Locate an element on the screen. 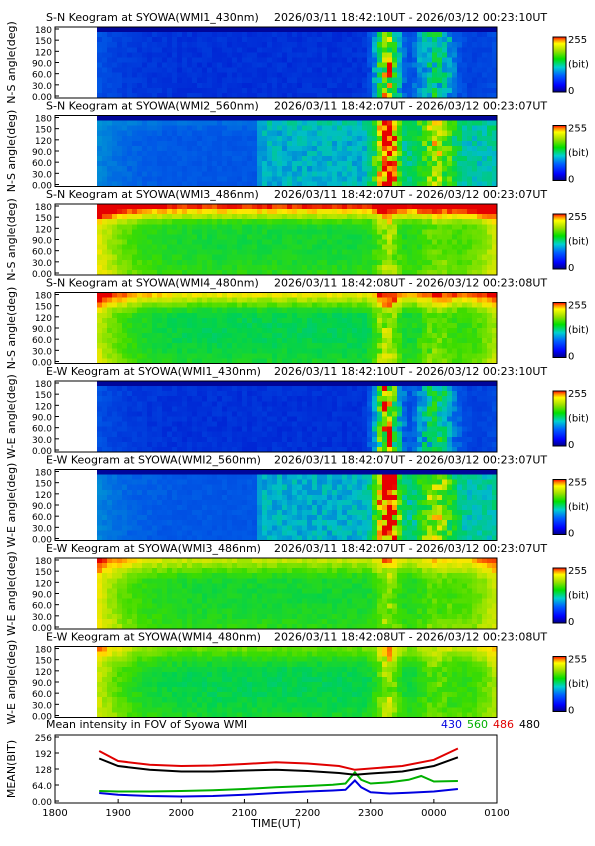 Image resolution: width=595 pixels, height=846 pixels. legend-entry-430: 430 is located at coordinates (451, 724).